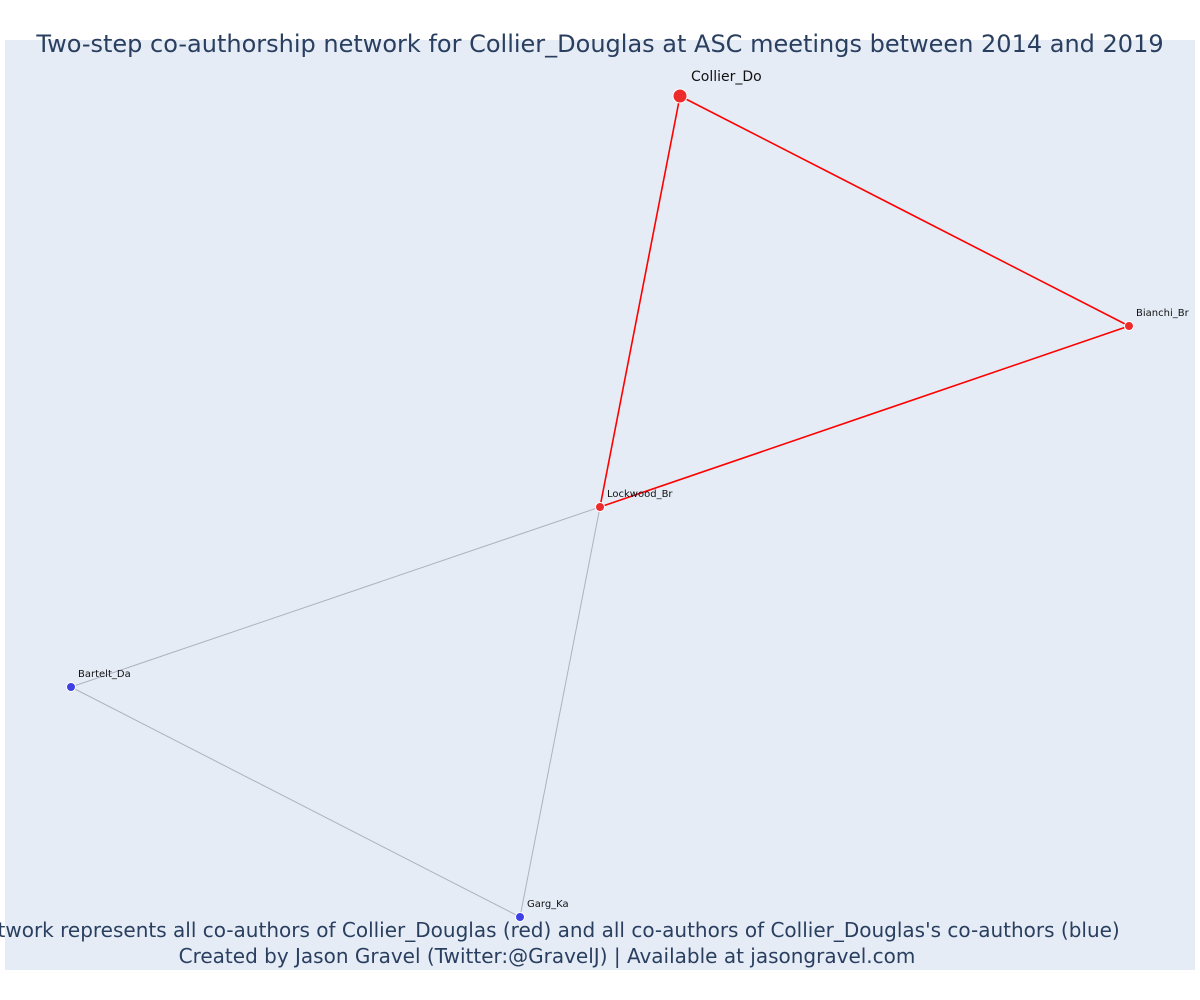 Image resolution: width=1200 pixels, height=1000 pixels. What do you see at coordinates (1129, 326) in the screenshot?
I see `node-Bianchi_Br` at bounding box center [1129, 326].